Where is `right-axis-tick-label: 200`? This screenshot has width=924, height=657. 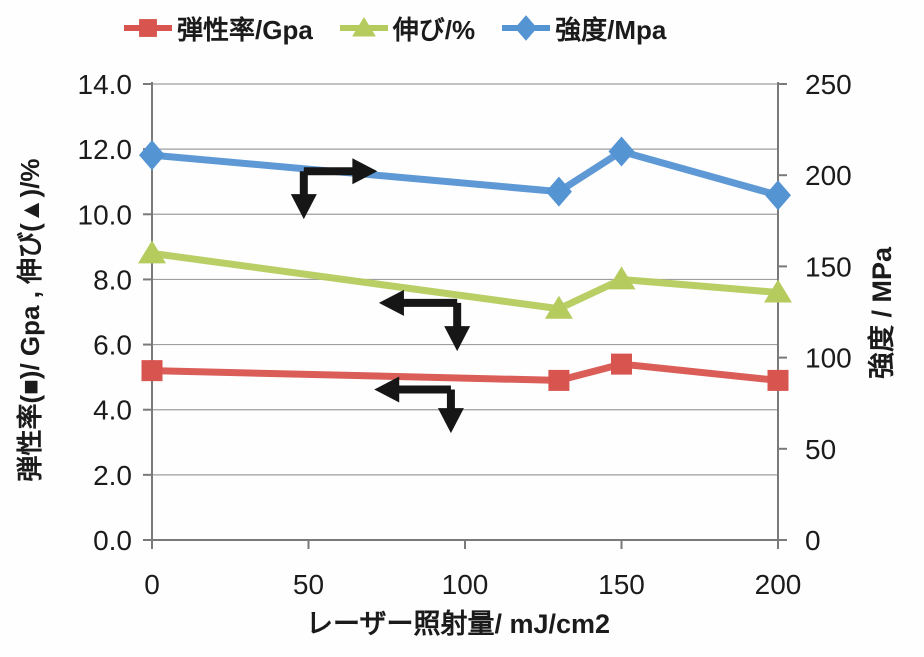 right-axis-tick-label: 200 is located at coordinates (828, 175).